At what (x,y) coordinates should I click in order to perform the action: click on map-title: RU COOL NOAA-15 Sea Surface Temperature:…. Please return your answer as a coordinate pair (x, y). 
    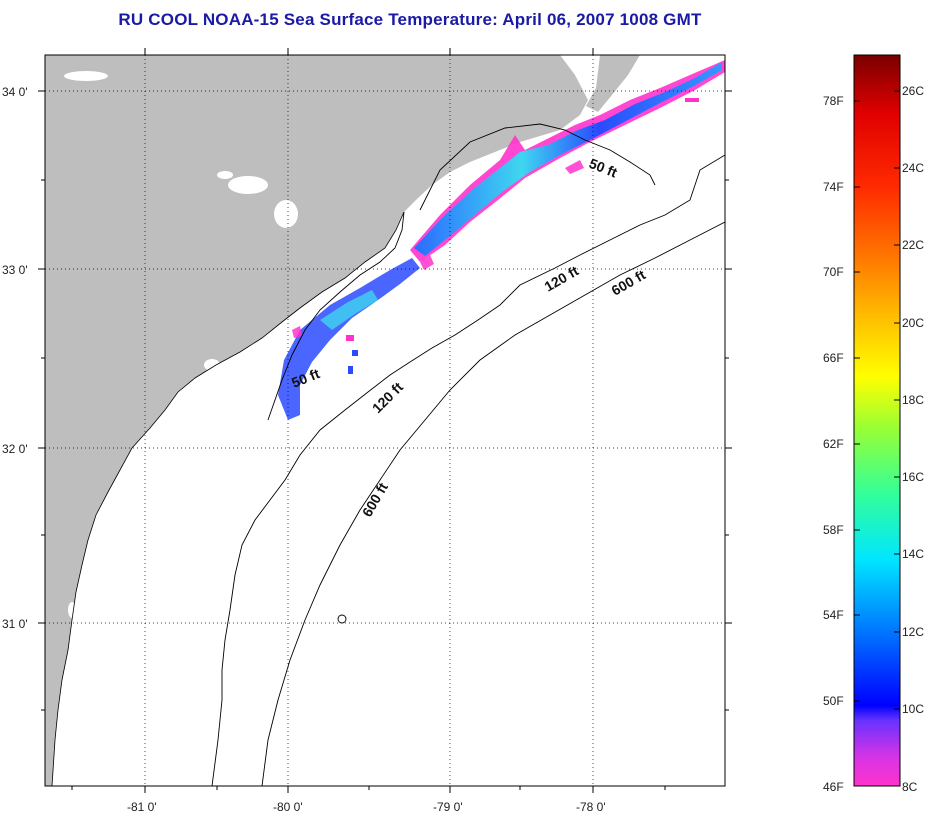
    Looking at the image, I should click on (410, 19).